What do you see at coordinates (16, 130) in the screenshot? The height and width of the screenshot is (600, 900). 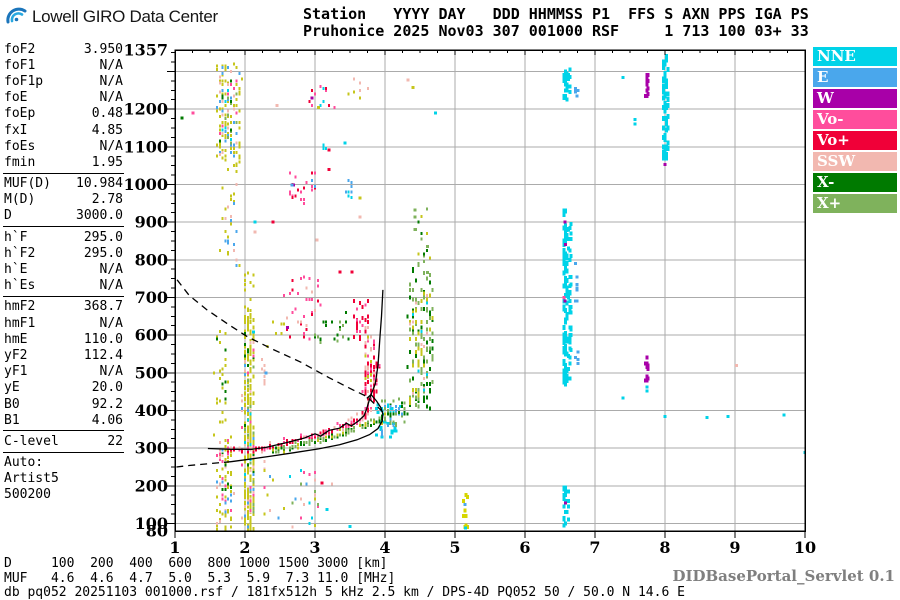 I see `param-label: fxI` at bounding box center [16, 130].